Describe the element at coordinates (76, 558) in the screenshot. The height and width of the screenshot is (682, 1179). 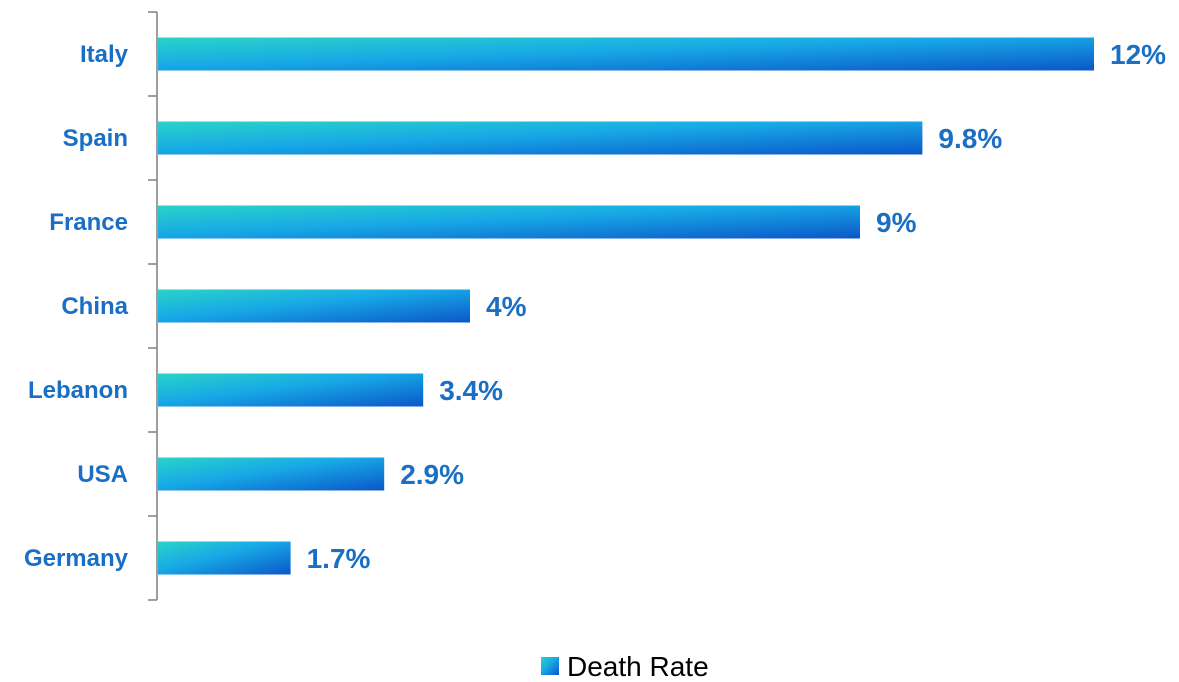
I see `category-label-germany: Germany` at that location.